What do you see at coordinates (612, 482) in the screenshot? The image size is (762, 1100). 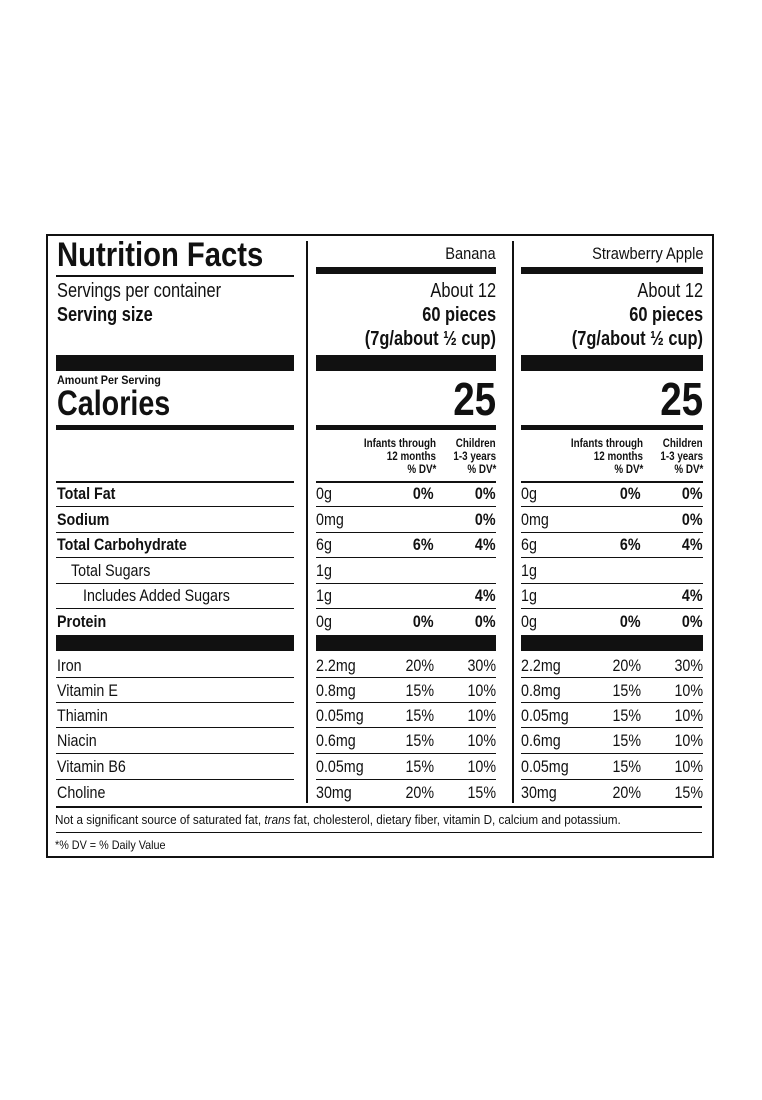 I see `product-dv-rule` at bounding box center [612, 482].